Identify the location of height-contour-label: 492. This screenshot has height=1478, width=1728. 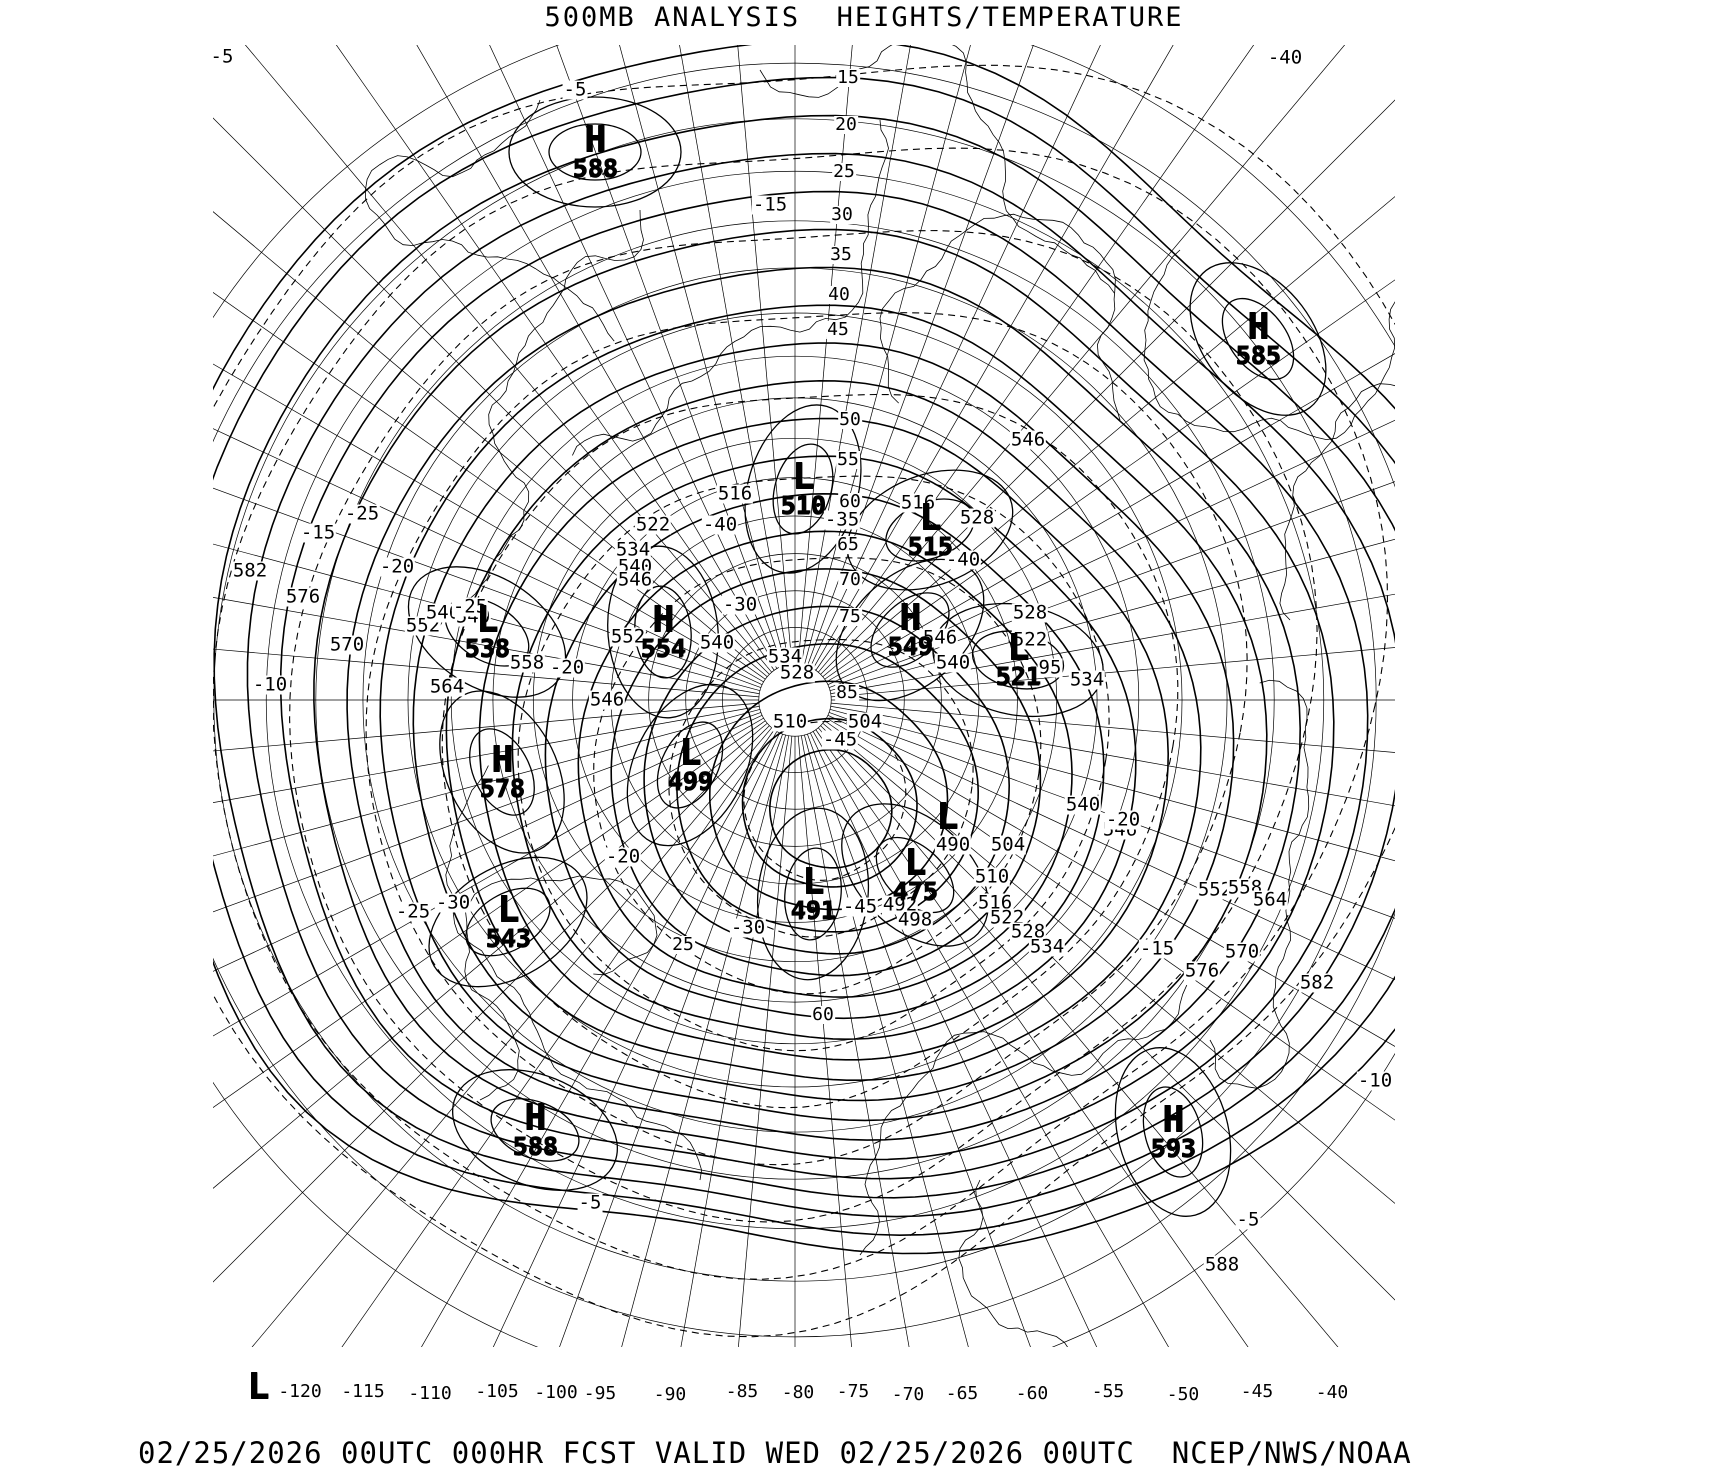
(900, 904).